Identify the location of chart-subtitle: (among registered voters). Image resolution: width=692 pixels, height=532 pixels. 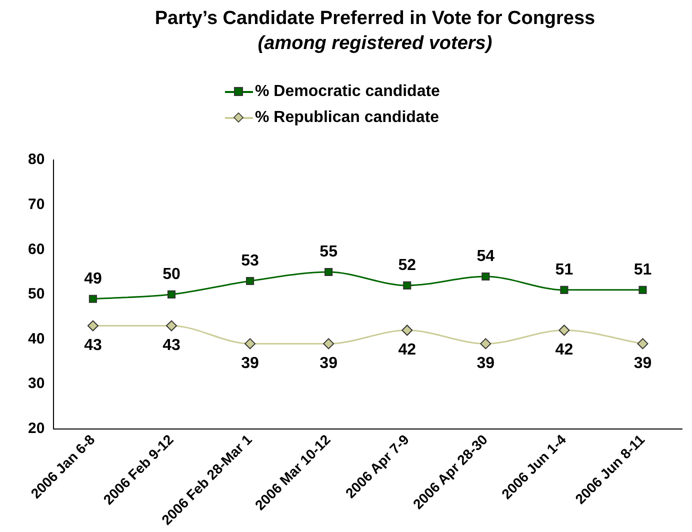
(375, 44).